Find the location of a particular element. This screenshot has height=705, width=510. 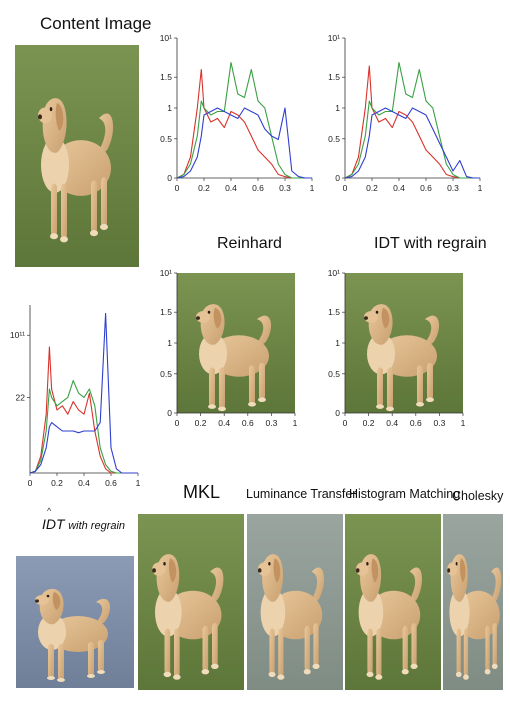

histogram-style-image: 0 0.2 0.4 0.6 0.3 1 10¹ 1.5 1 0.5 0 is located at coordinates (235, 115).